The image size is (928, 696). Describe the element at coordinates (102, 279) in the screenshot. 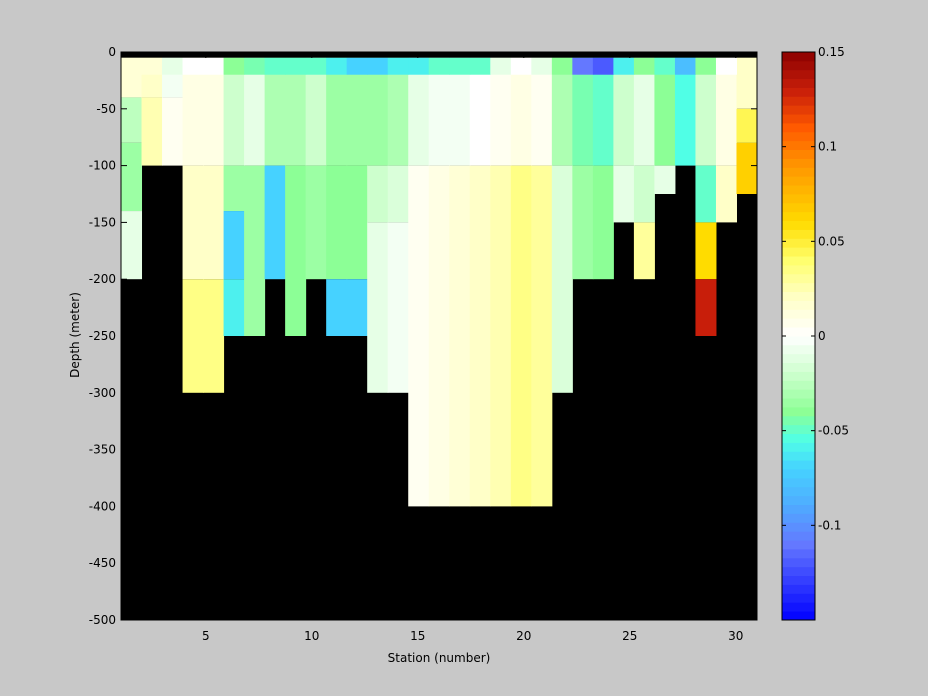

I see `y-tick-label: -200` at that location.